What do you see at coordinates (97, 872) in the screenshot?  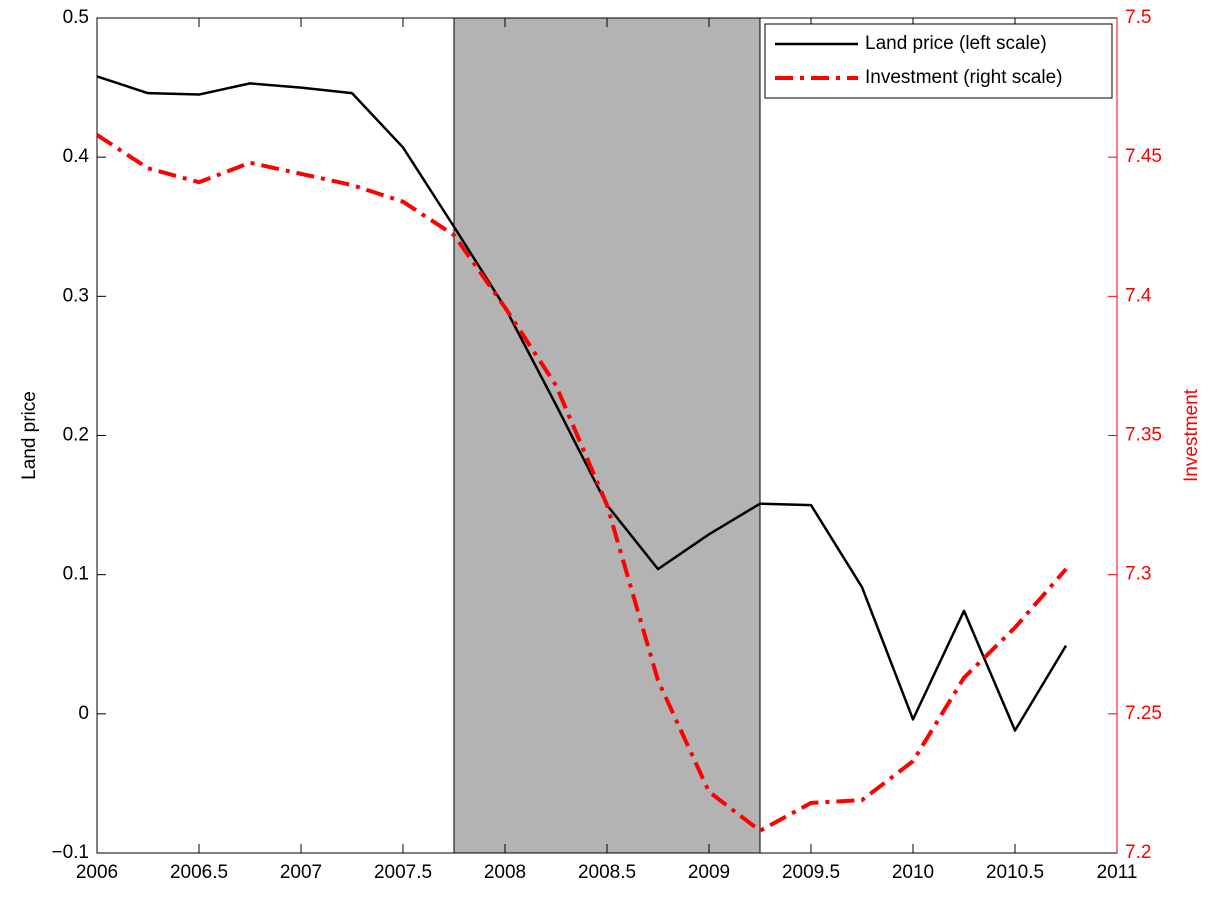 I see `x-tick-label: 2006` at bounding box center [97, 872].